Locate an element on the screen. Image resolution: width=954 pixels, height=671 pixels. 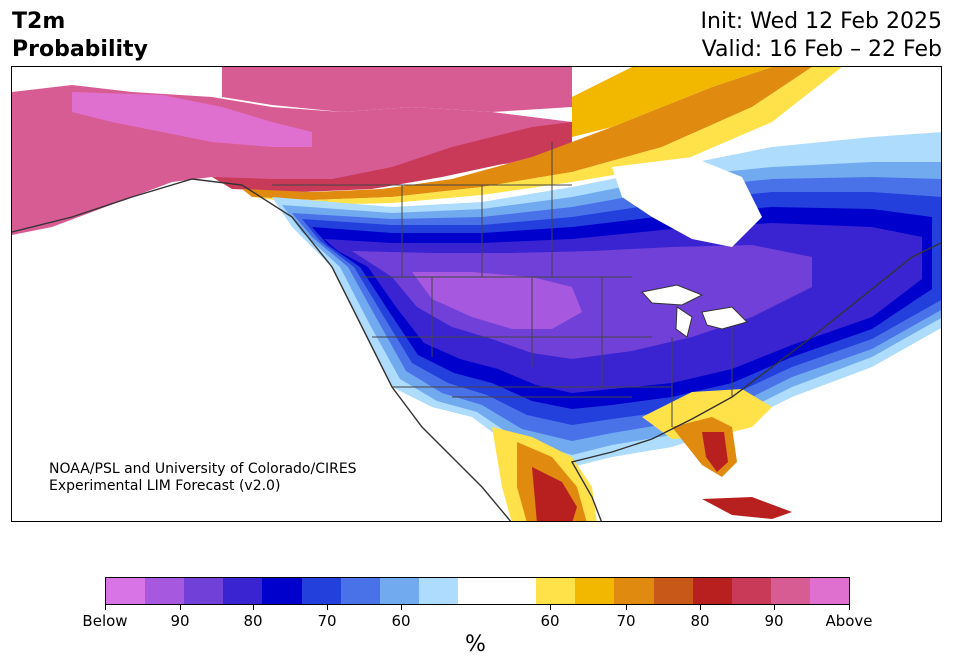
colorbar is located at coordinates (477, 591).